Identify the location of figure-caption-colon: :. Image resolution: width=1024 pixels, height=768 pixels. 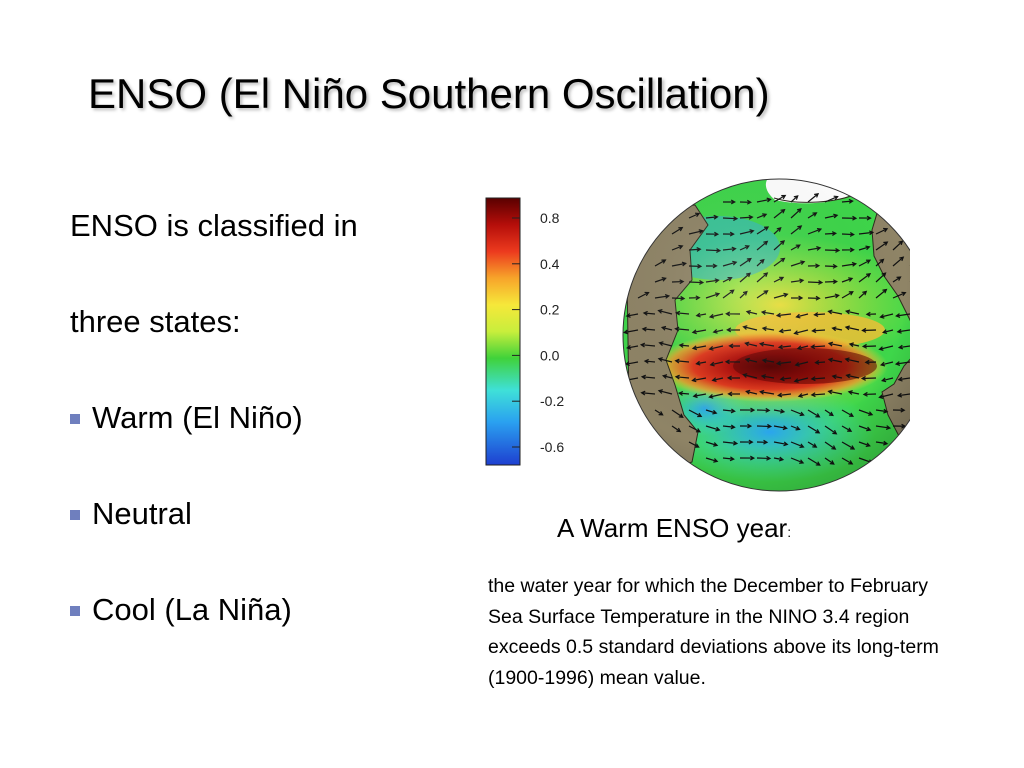
(789, 532).